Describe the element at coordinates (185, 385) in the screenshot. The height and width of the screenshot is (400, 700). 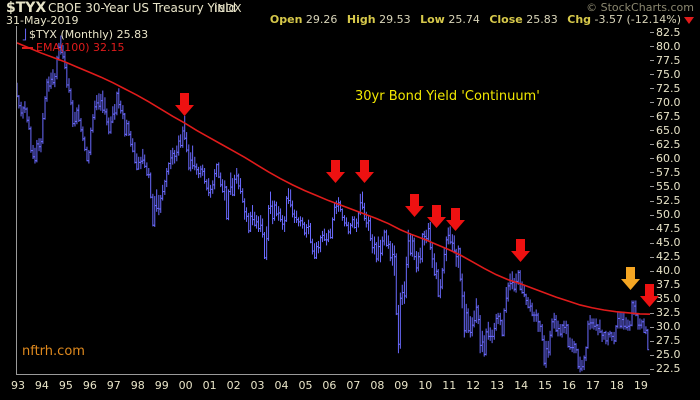
I see `x-axis-tick: 00` at that location.